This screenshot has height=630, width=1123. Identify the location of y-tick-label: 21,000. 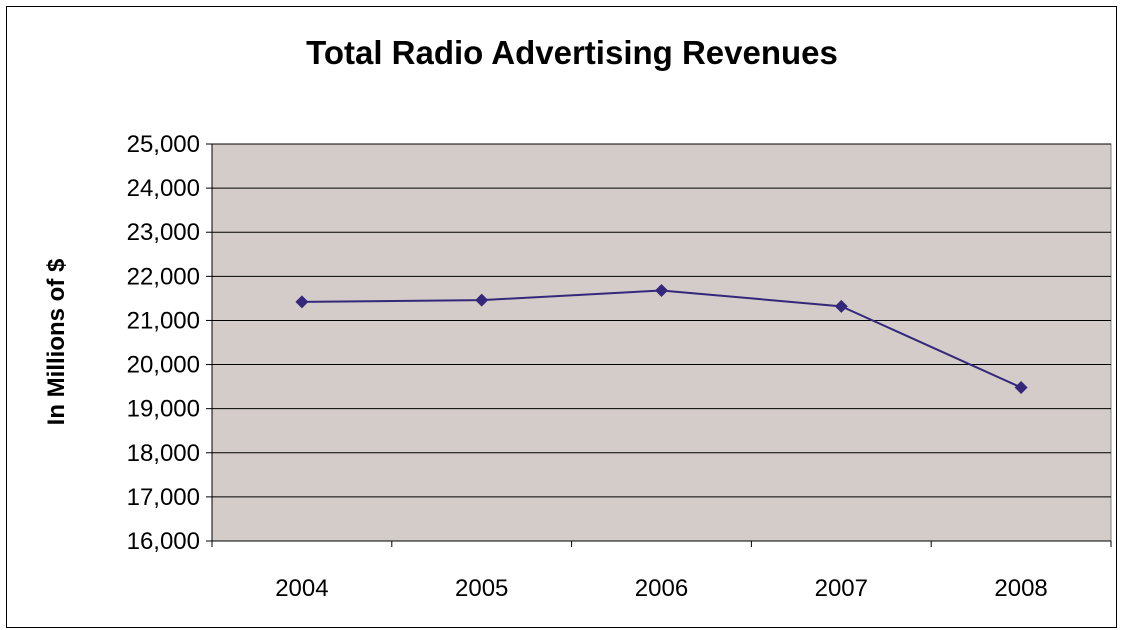
(163, 320).